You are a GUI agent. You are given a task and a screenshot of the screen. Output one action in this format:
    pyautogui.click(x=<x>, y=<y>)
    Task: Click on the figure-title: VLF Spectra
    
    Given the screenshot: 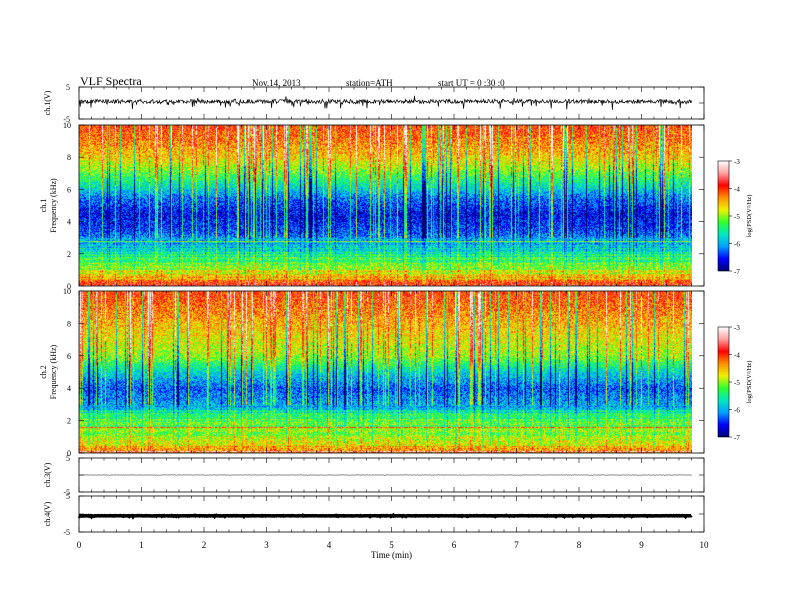 What is the action you would take?
    pyautogui.click(x=111, y=81)
    